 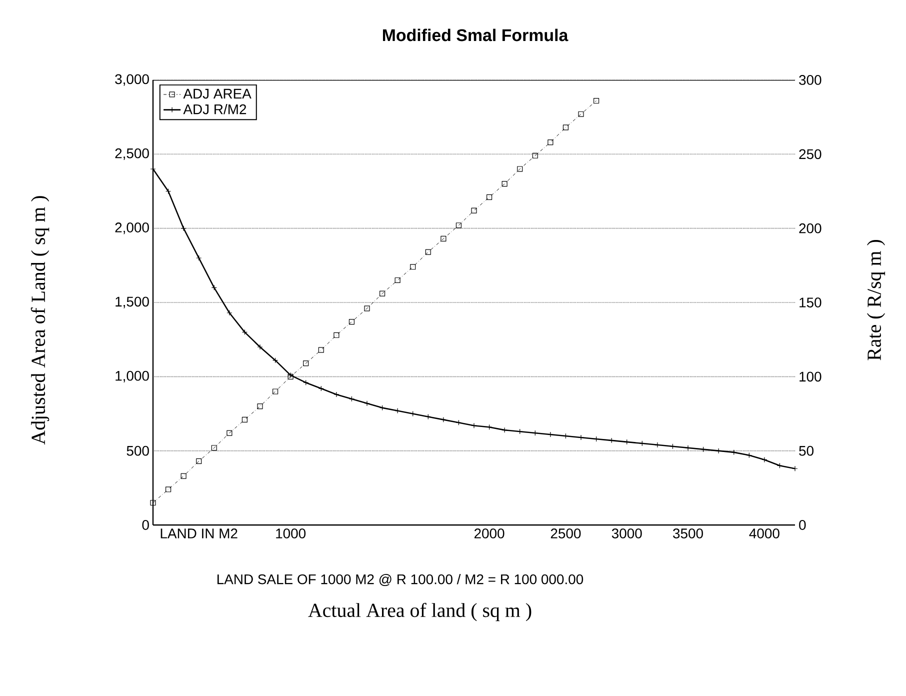 What do you see at coordinates (811, 377) in the screenshot?
I see `y2-tick-label: 100` at bounding box center [811, 377].